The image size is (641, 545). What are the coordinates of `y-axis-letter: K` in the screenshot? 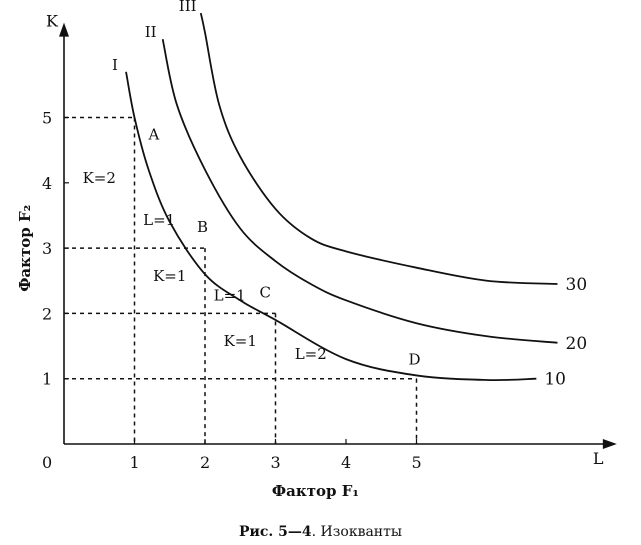 It's located at (52, 21).